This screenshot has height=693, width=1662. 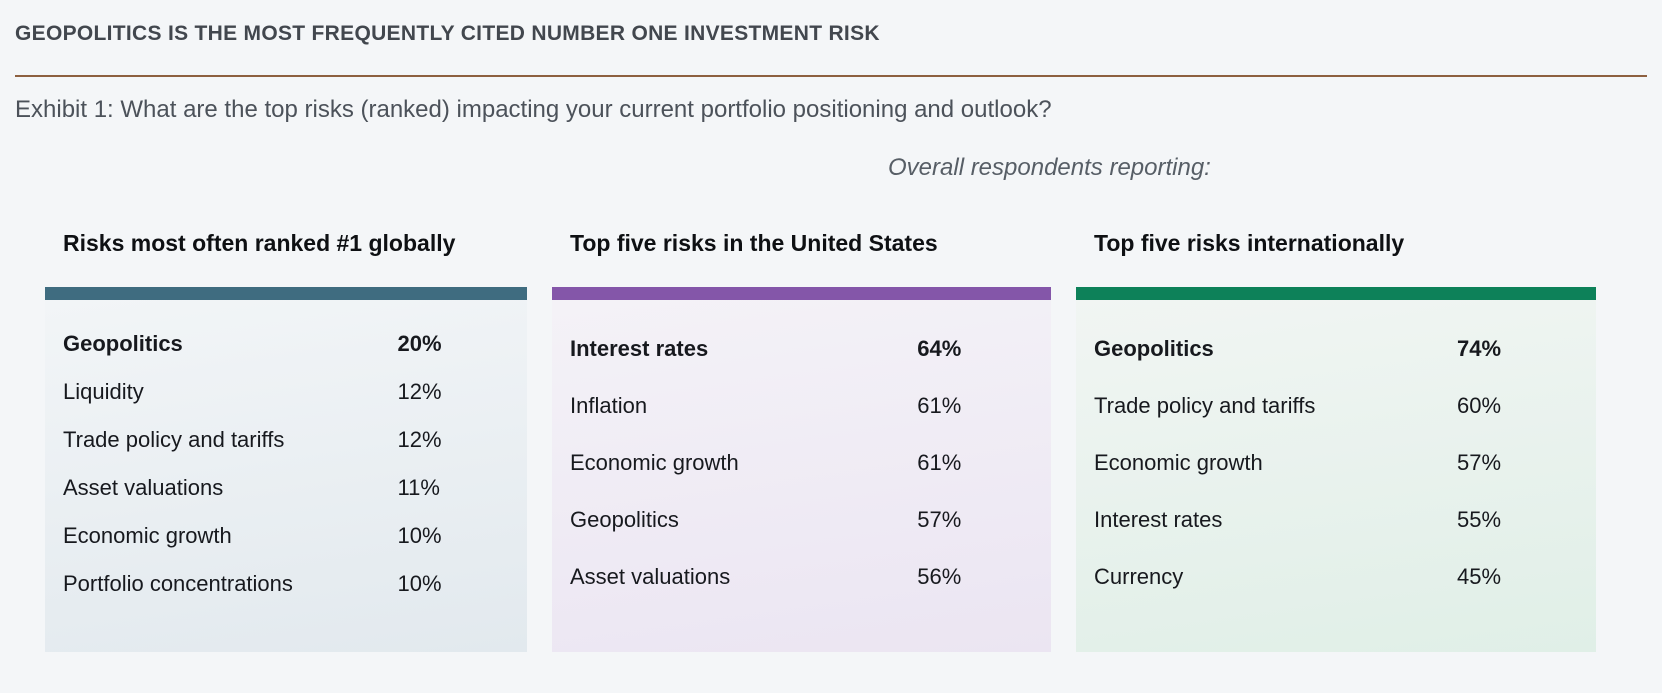 What do you see at coordinates (418, 487) in the screenshot?
I see `risk-value: 11%` at bounding box center [418, 487].